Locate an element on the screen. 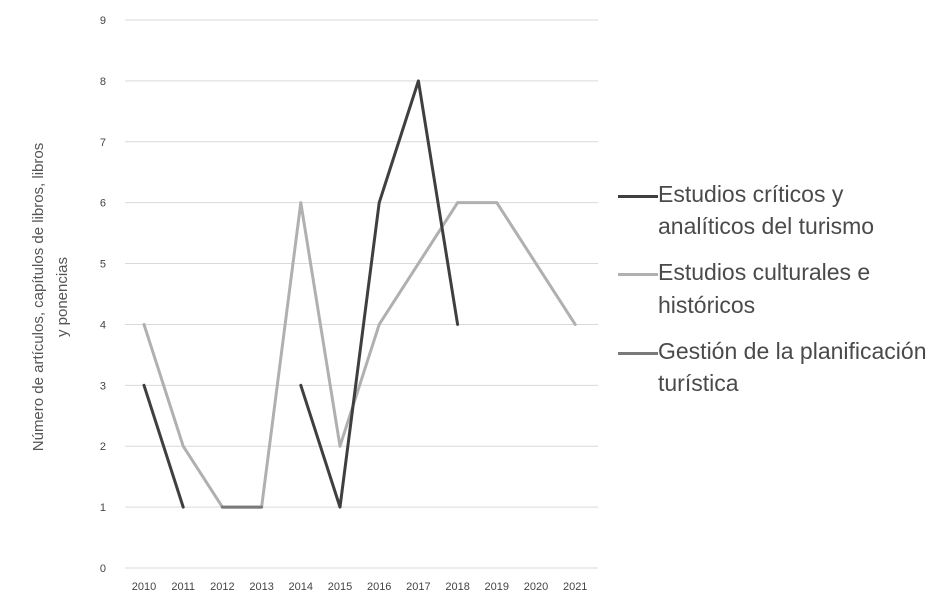 This screenshot has width=942, height=595. legend-label-series-1: Estudios culturales e históricos is located at coordinates (764, 288).